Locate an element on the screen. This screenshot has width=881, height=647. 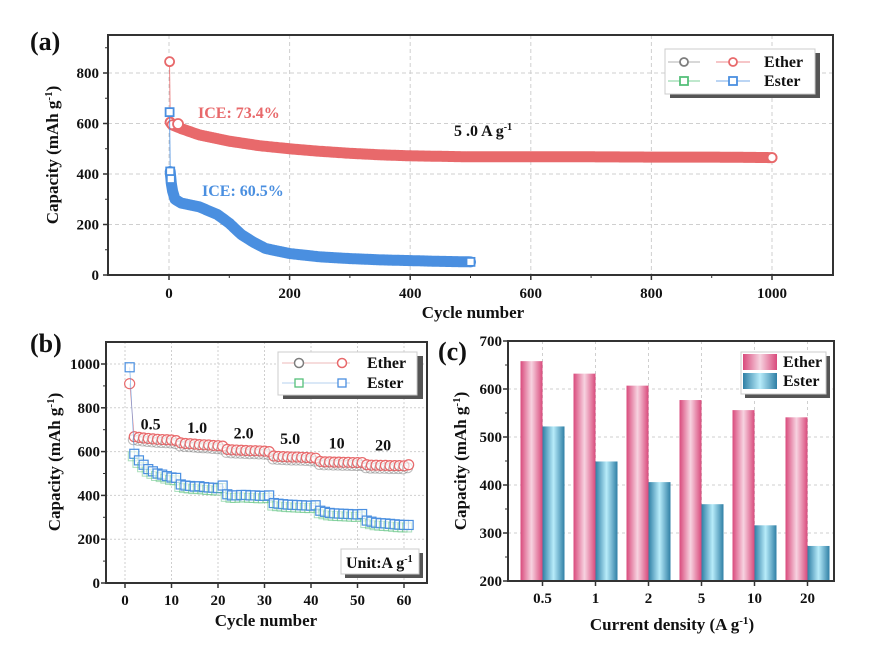
x-tick-label: 400 is located at coordinates (410, 294).